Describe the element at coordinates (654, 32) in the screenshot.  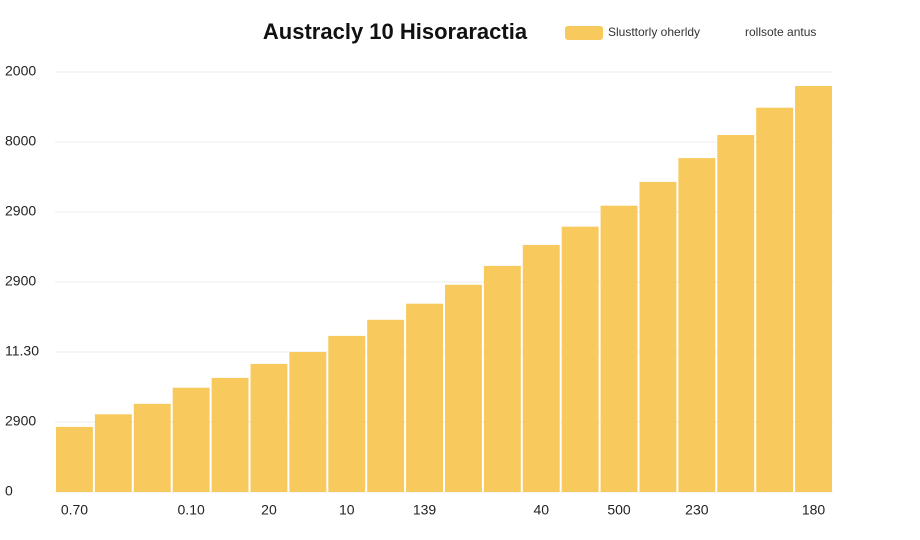
I see `legend-label: Slusttorly oherldy` at that location.